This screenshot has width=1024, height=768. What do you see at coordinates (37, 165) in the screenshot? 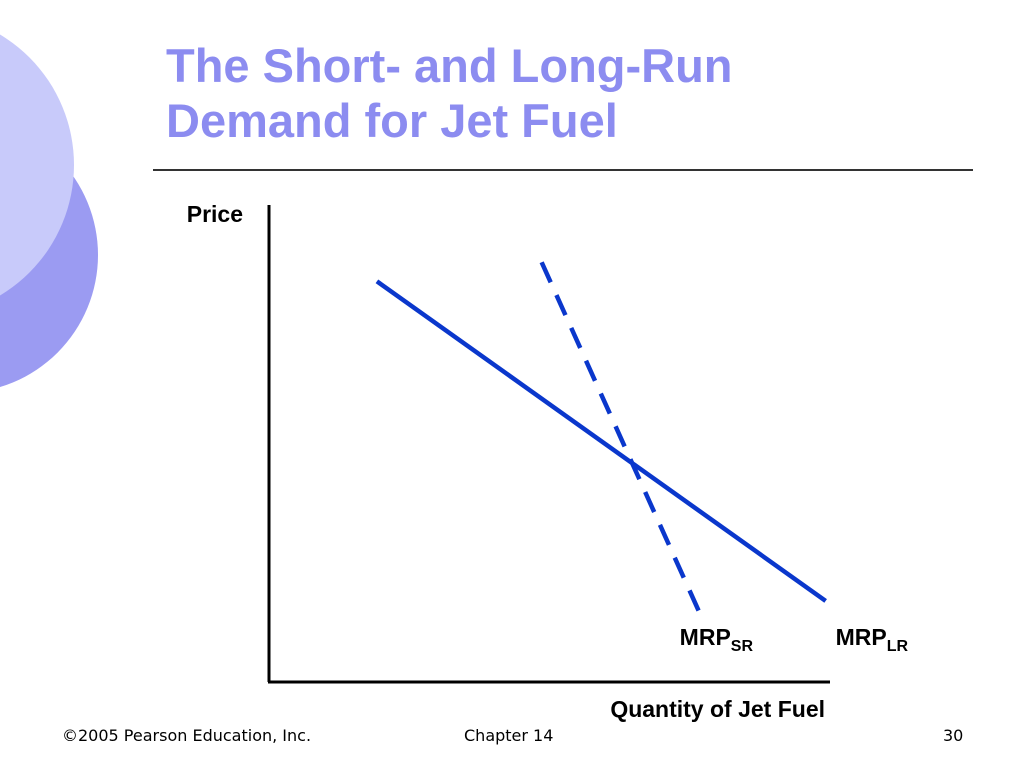
I see `decor-circle-light` at bounding box center [37, 165].